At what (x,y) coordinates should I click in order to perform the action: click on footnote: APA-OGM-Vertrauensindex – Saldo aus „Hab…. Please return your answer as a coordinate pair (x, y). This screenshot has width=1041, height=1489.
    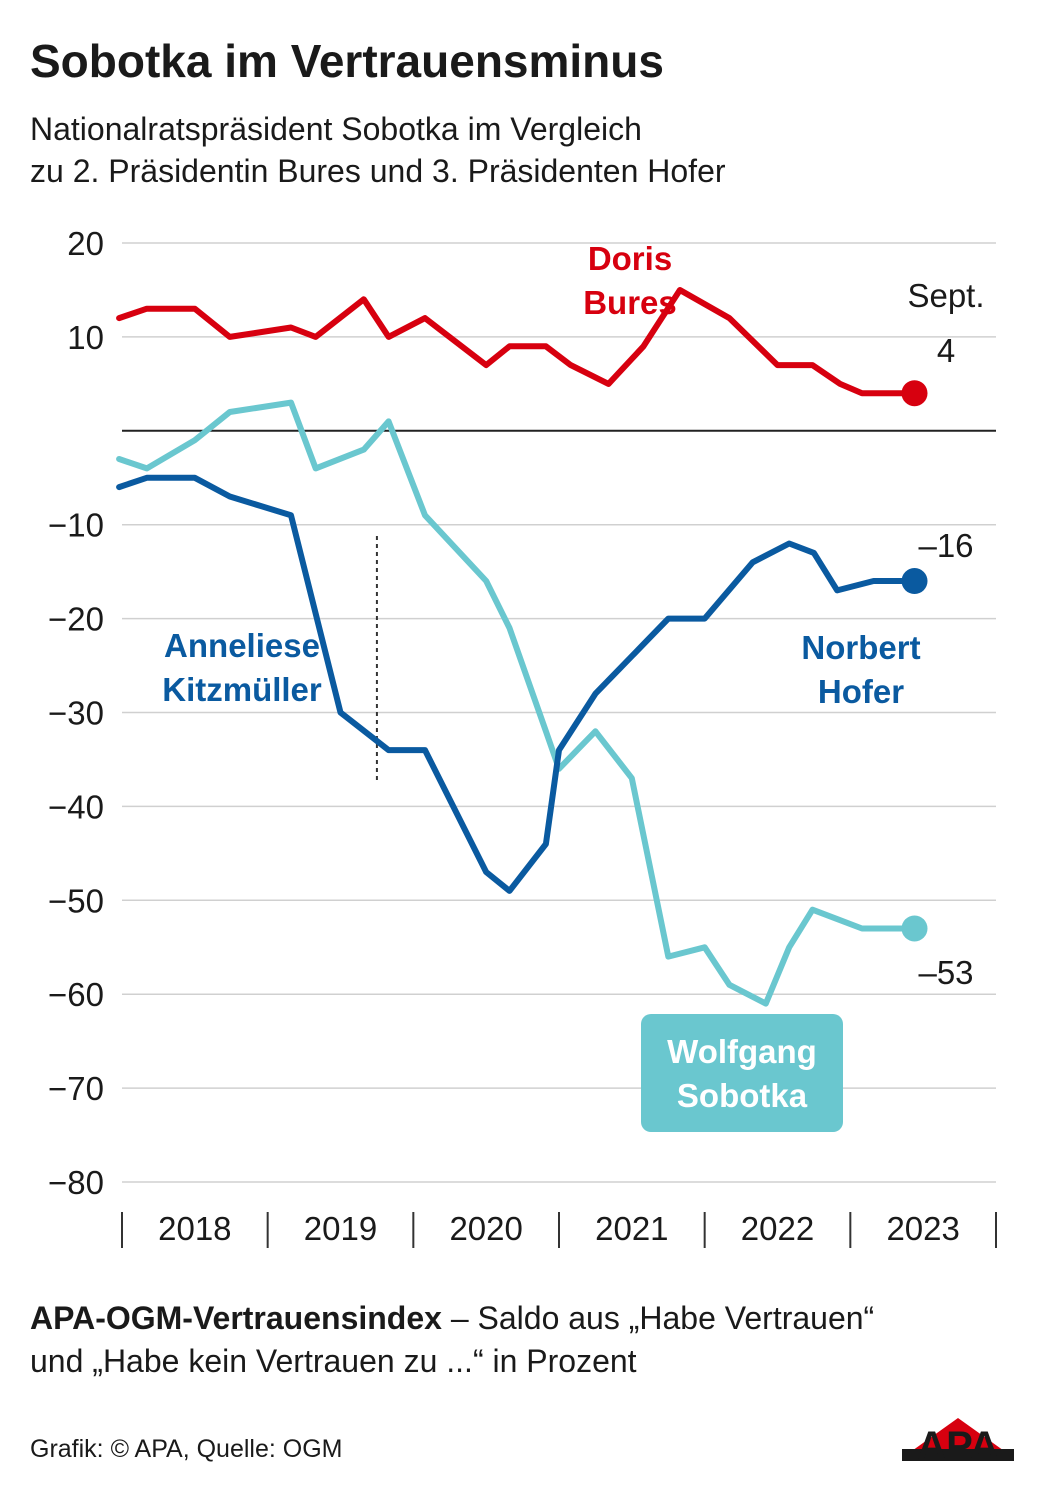
    Looking at the image, I should click on (452, 1340).